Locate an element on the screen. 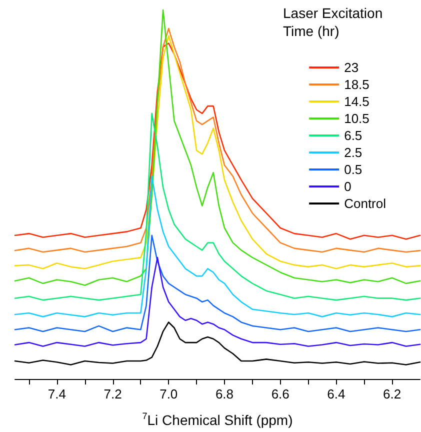 This screenshot has height=432, width=421. x-tick-label: 6.4 is located at coordinates (336, 394).